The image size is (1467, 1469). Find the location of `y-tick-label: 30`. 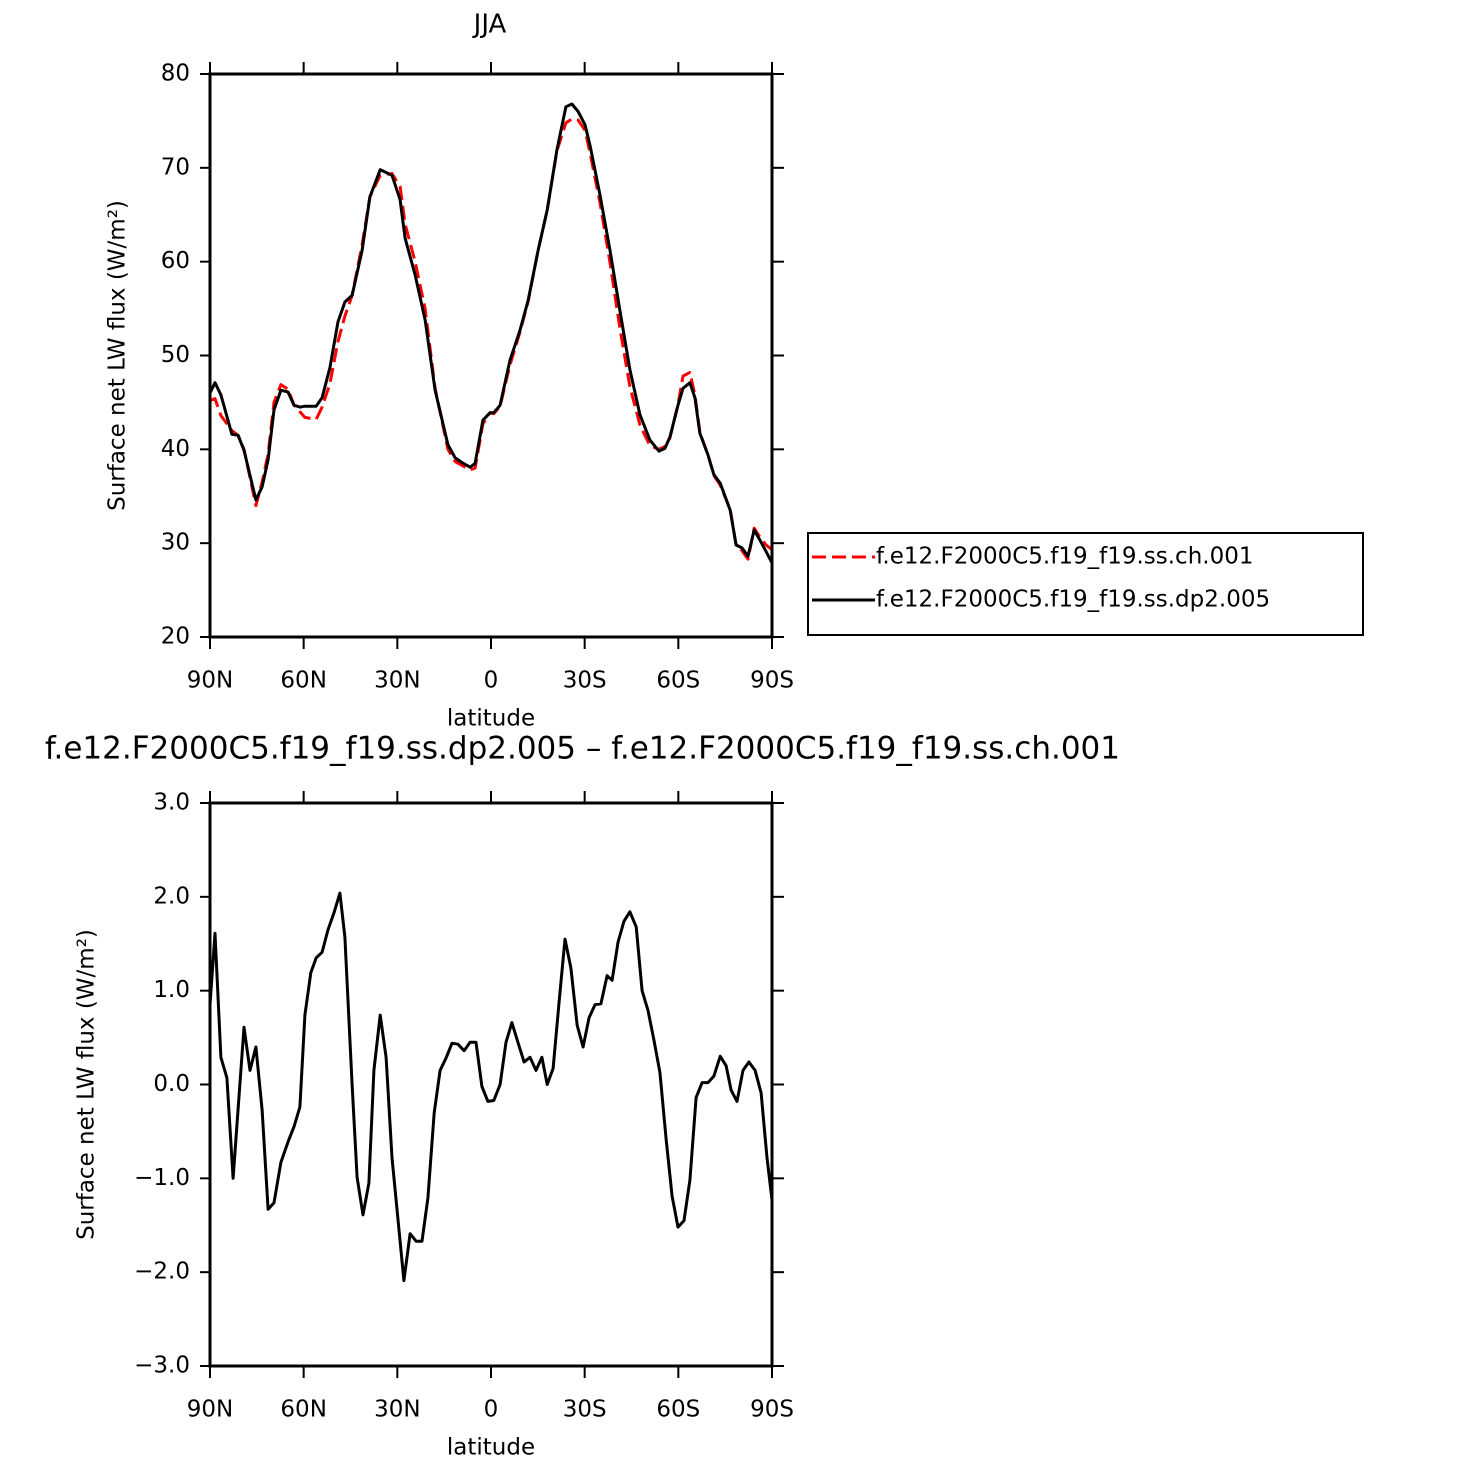

y-tick-label: 30 is located at coordinates (175, 543).